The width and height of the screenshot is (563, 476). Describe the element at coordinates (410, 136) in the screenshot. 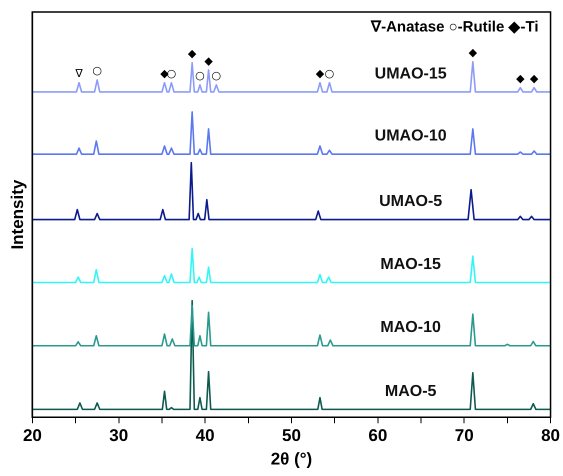

I see `series-label: UMAO-10` at that location.